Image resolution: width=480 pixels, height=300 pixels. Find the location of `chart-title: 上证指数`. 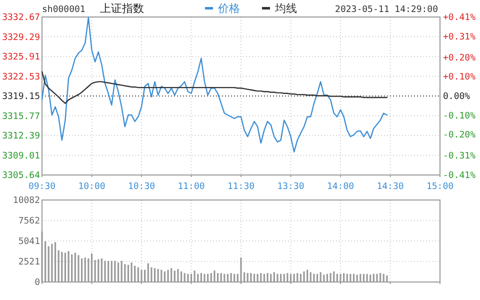

chart-title: 上证指数 is located at coordinates (122, 8).